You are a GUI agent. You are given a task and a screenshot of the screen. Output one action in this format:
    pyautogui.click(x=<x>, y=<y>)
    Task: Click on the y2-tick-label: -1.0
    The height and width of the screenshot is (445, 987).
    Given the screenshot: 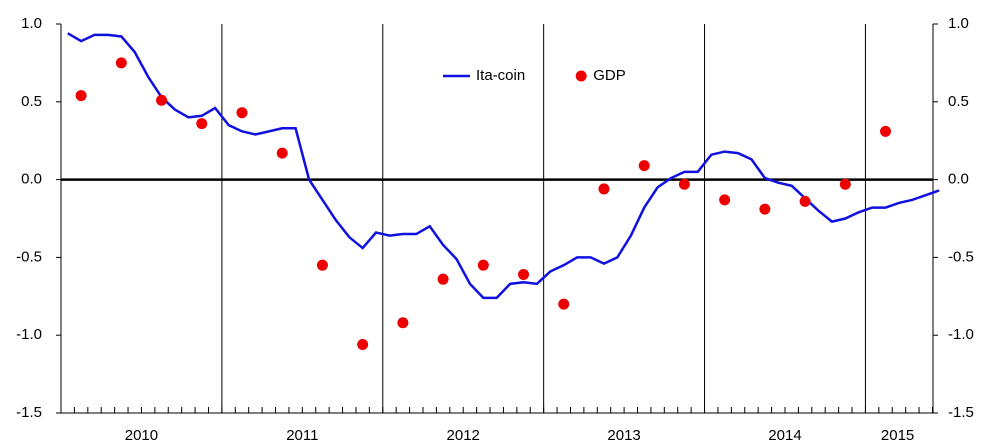 What is the action you would take?
    pyautogui.click(x=961, y=334)
    